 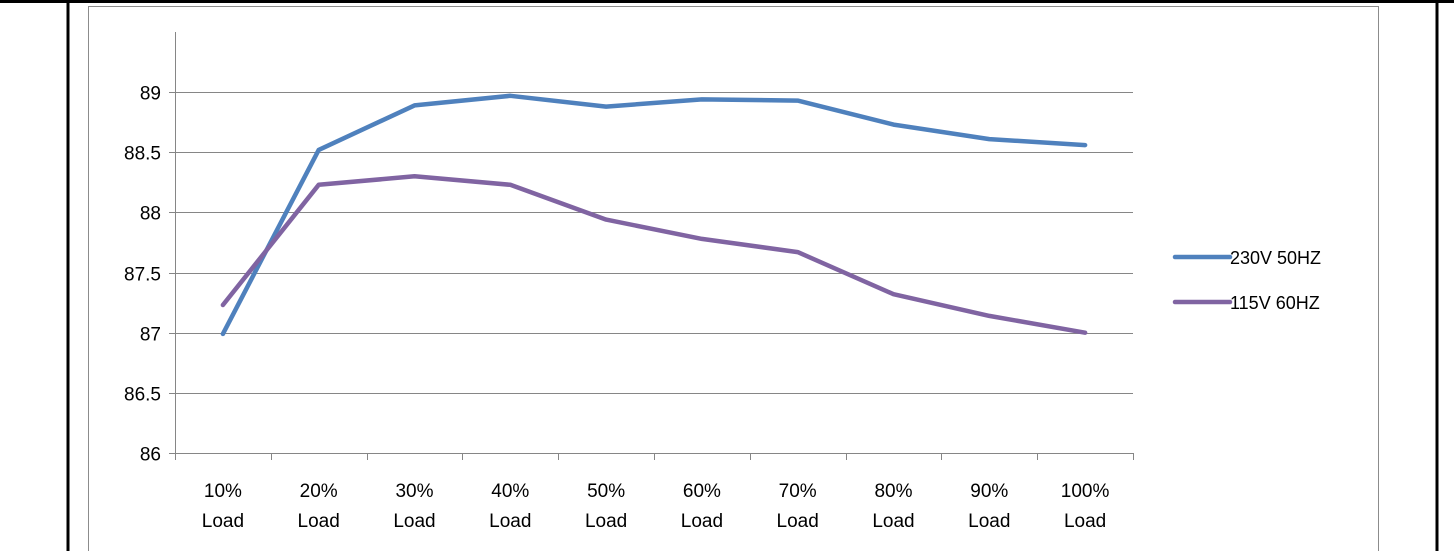 What do you see at coordinates (893, 506) in the screenshot?
I see `x-tick-label: 80% Load` at bounding box center [893, 506].